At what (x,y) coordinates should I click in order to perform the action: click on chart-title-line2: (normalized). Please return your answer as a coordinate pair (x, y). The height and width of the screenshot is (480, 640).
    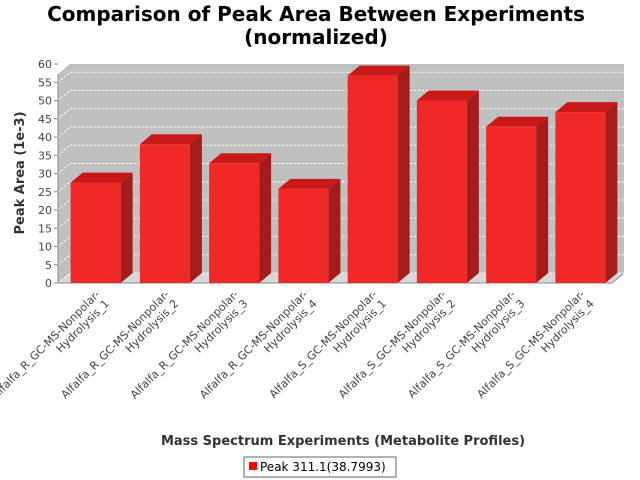
    Looking at the image, I should click on (316, 37).